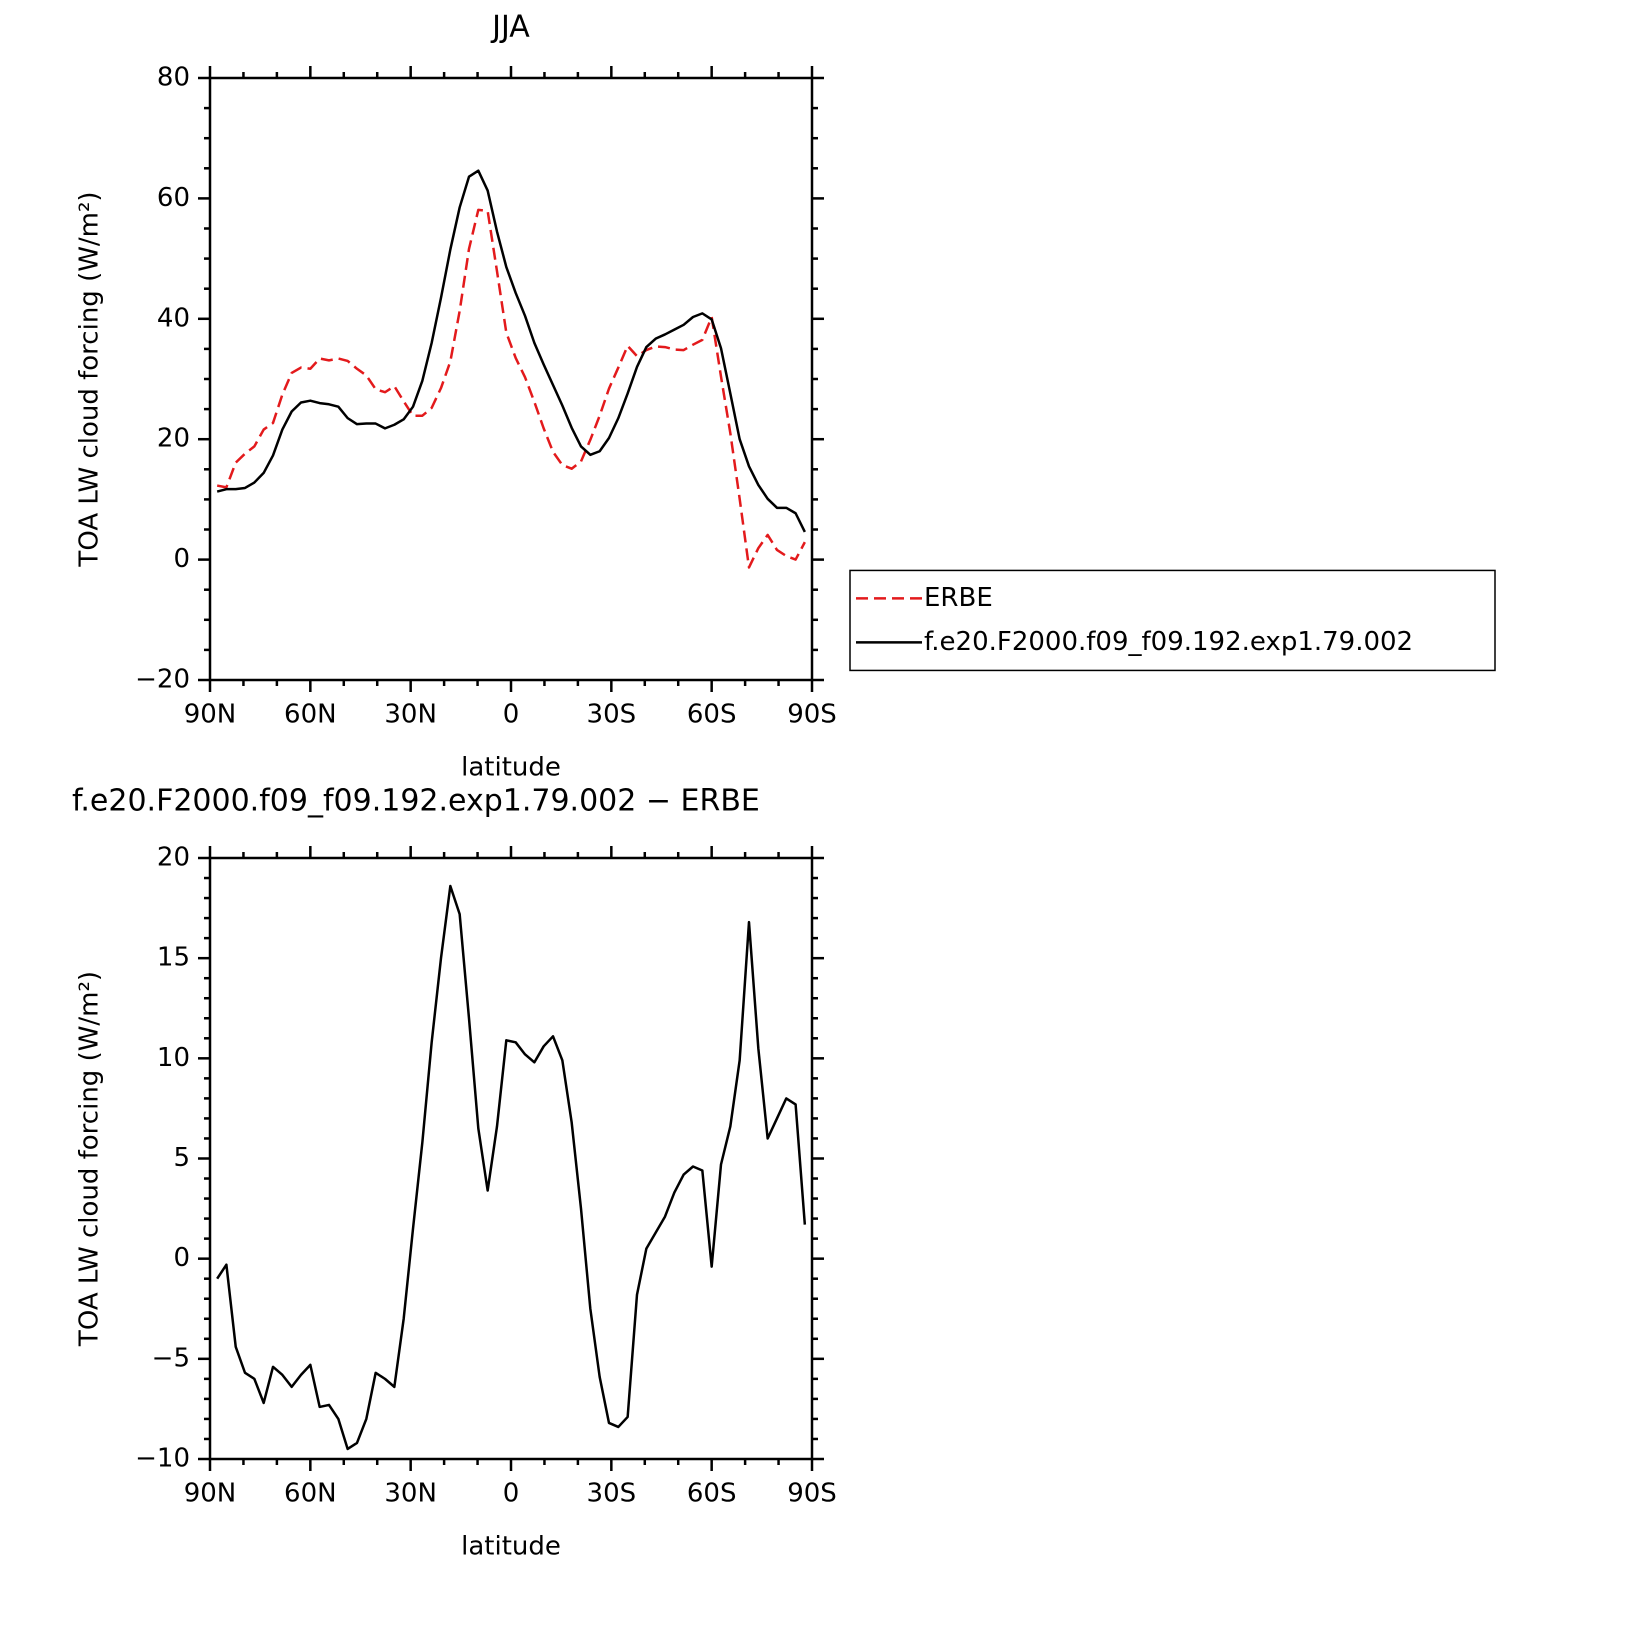 The height and width of the screenshot is (1652, 1652). What do you see at coordinates (958, 598) in the screenshot?
I see `legend-label: ERBE` at bounding box center [958, 598].